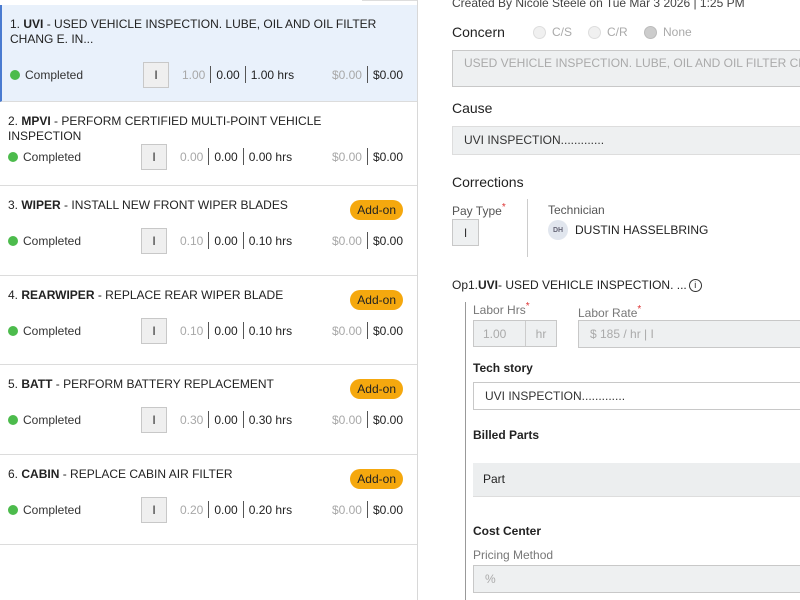  Describe the element at coordinates (146, 295) in the screenshot. I see `operation-title: 4. REARWIPER - REPLACE REAR WIPER BLADE` at that location.